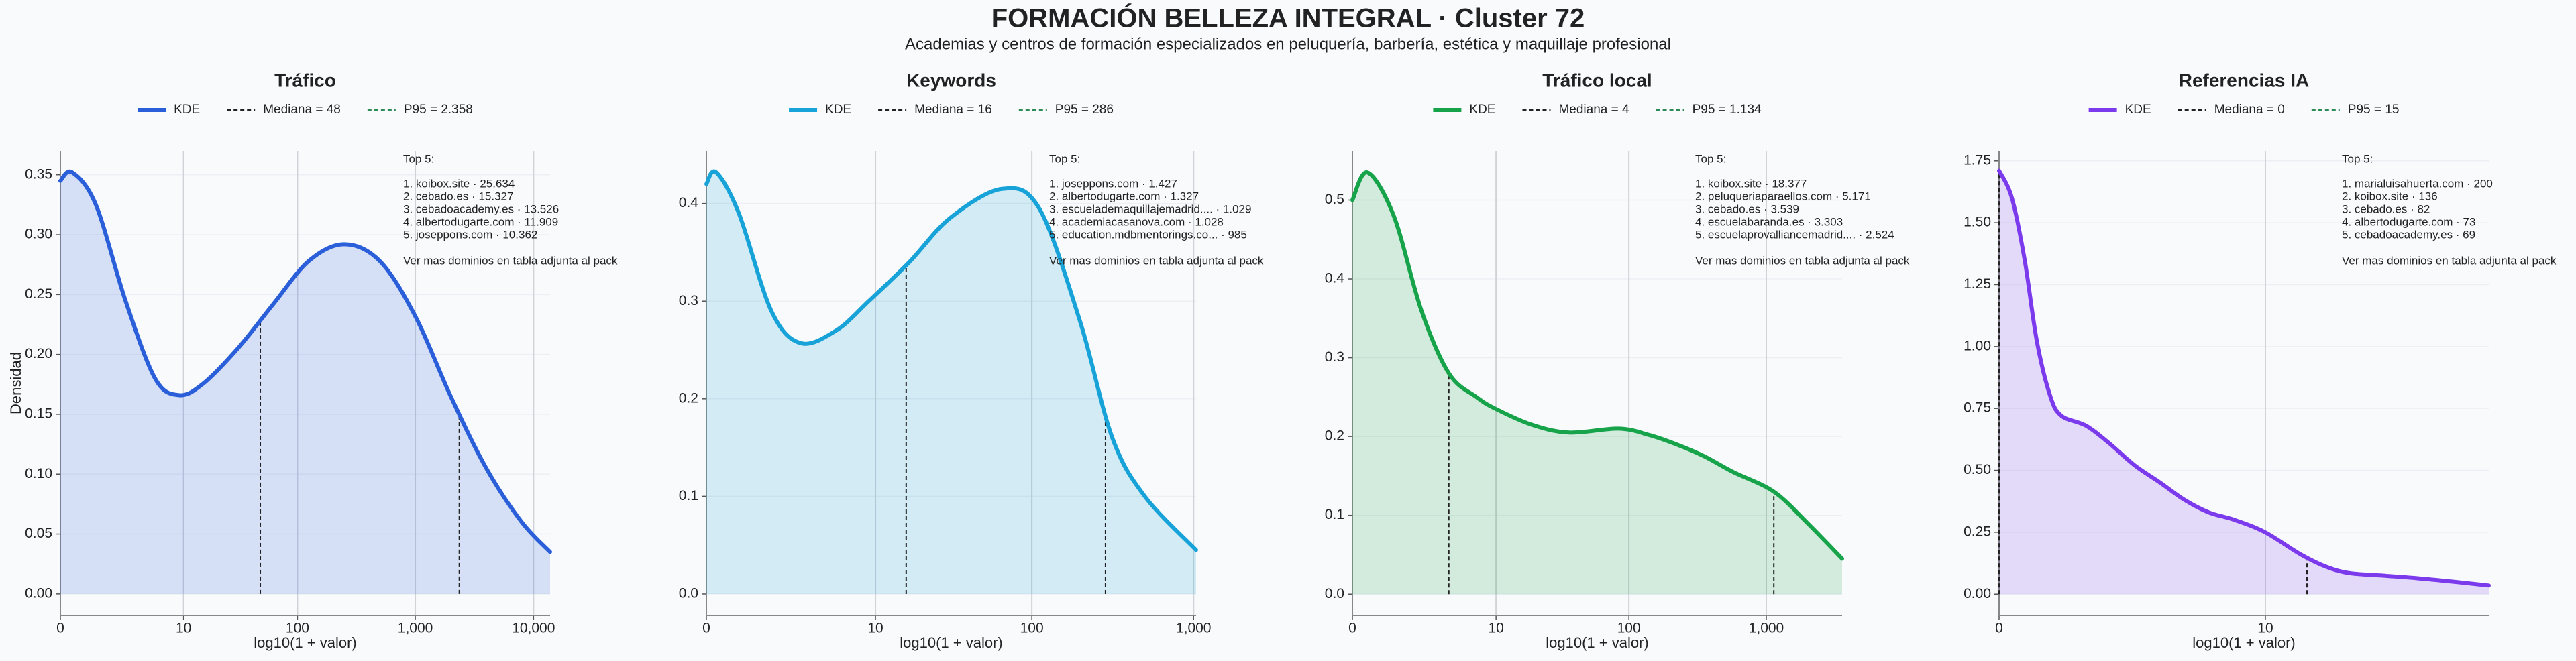  What do you see at coordinates (15, 383) in the screenshot?
I see `y-axis-label: Densidad` at bounding box center [15, 383].